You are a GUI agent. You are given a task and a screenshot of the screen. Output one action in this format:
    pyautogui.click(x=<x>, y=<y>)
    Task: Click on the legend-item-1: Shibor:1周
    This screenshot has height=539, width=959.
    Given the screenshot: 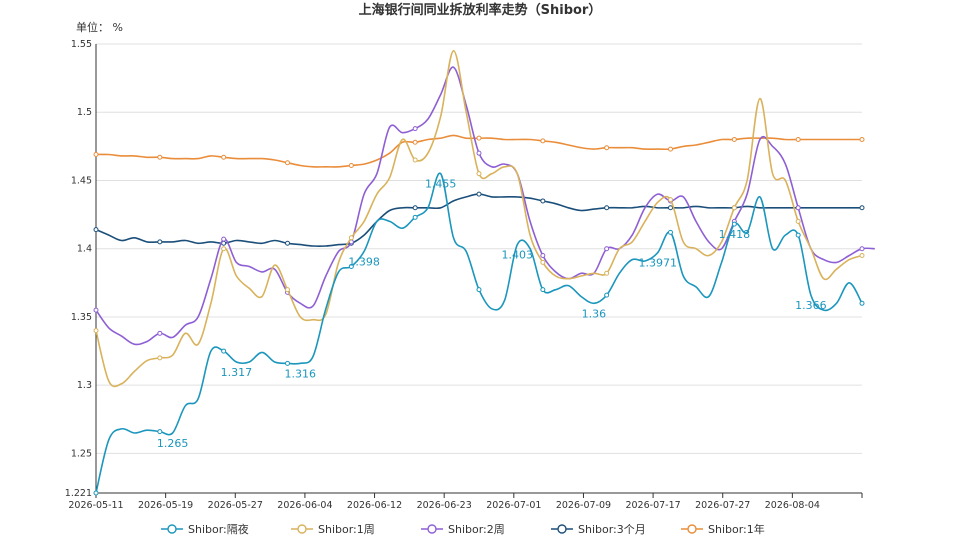 What is the action you would take?
    pyautogui.click(x=333, y=529)
    